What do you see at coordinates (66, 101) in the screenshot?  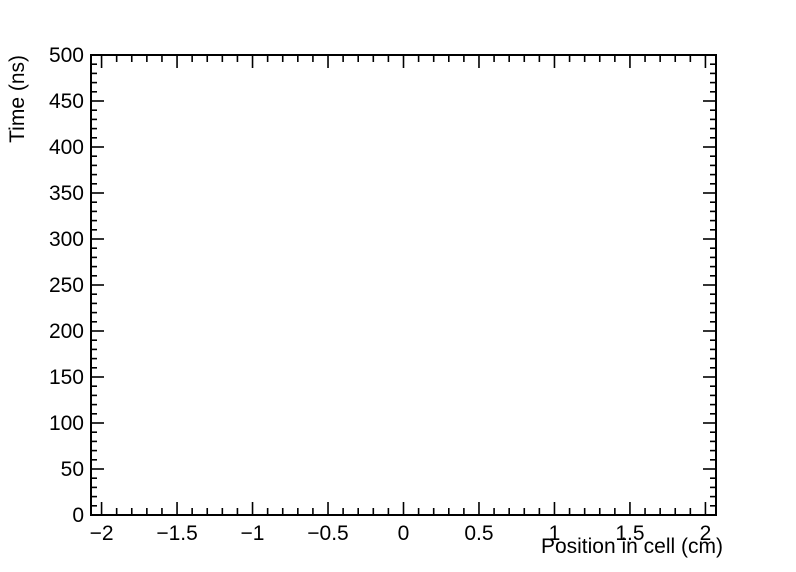 I see `y-tick-label: 450` at bounding box center [66, 101].